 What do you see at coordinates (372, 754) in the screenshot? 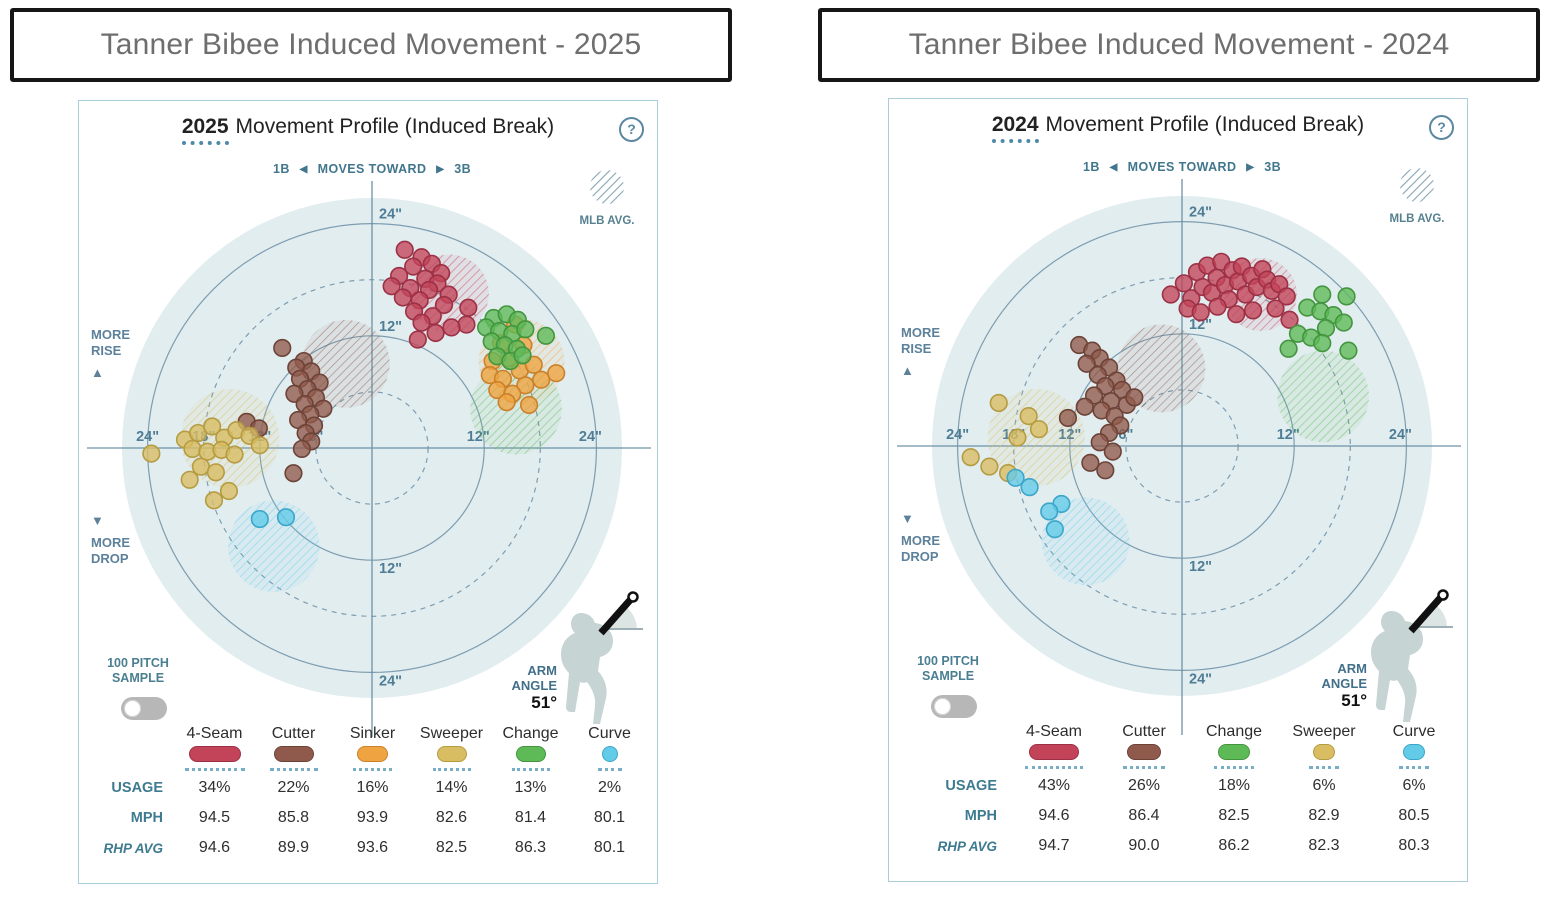
I see `pitch-swatch-Sinker` at bounding box center [372, 754].